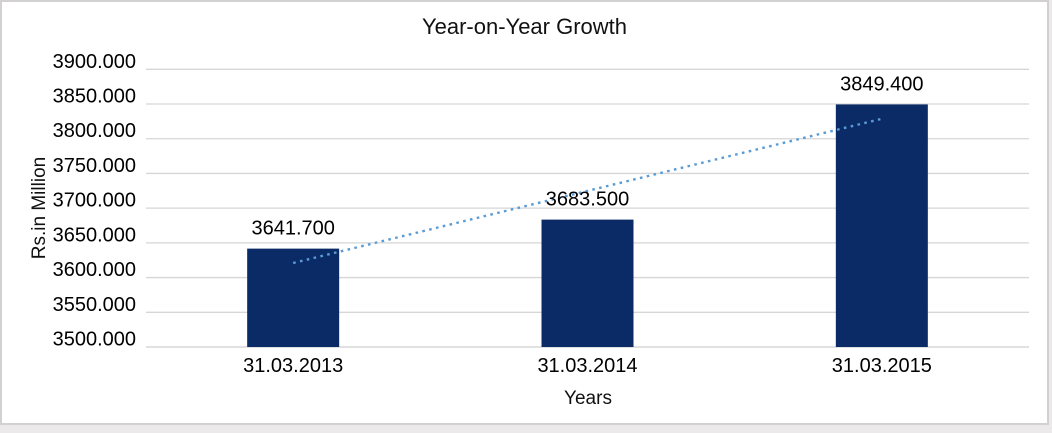 The height and width of the screenshot is (433, 1052). I want to click on y-tick-label: 3600.000, so click(94, 270).